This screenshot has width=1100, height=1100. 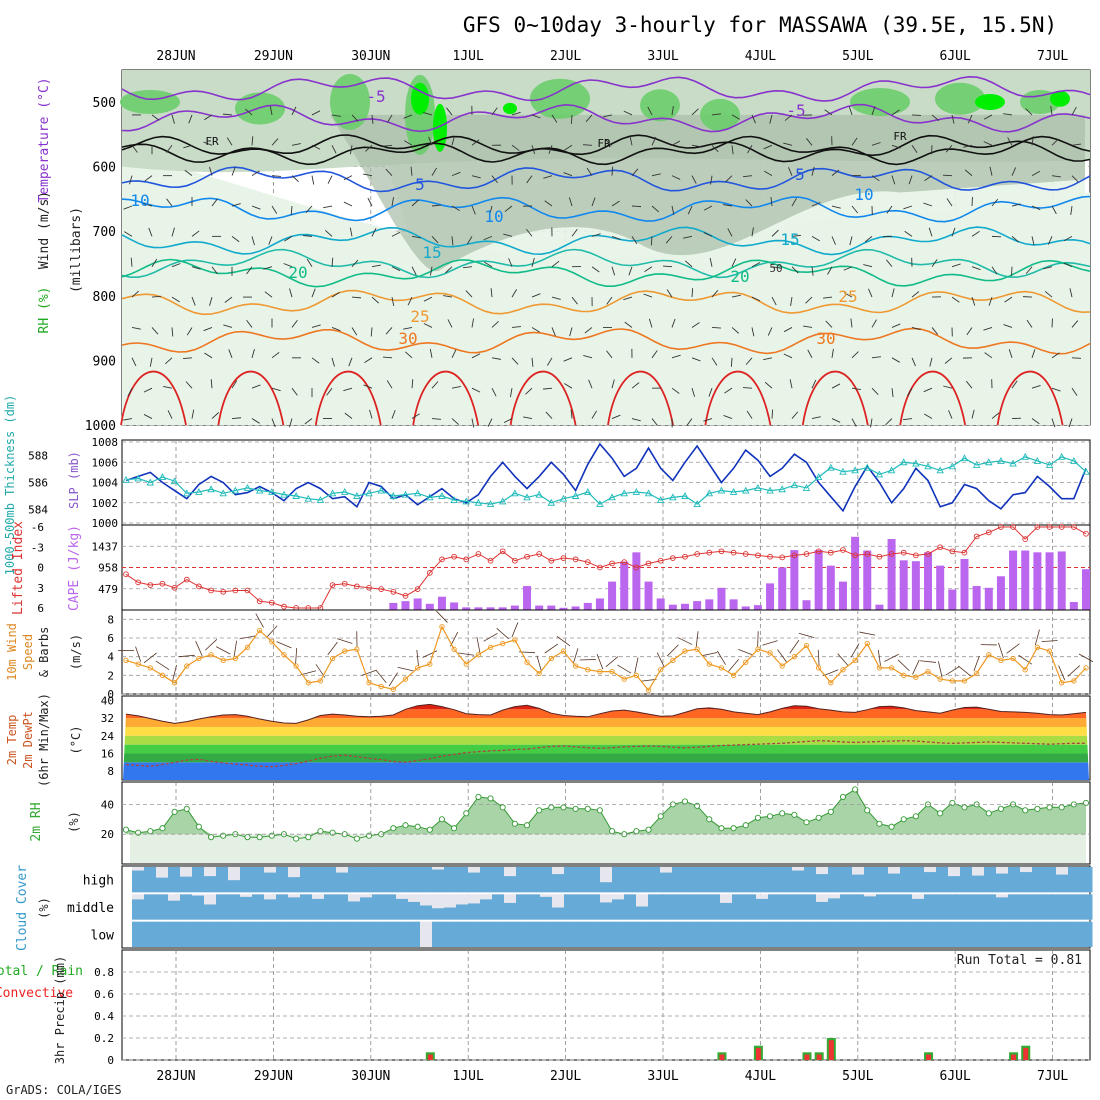 What do you see at coordinates (10, 485) in the screenshot?
I see `slp-ylabel-left: 1000-500mb Thickness (dm)` at bounding box center [10, 485].